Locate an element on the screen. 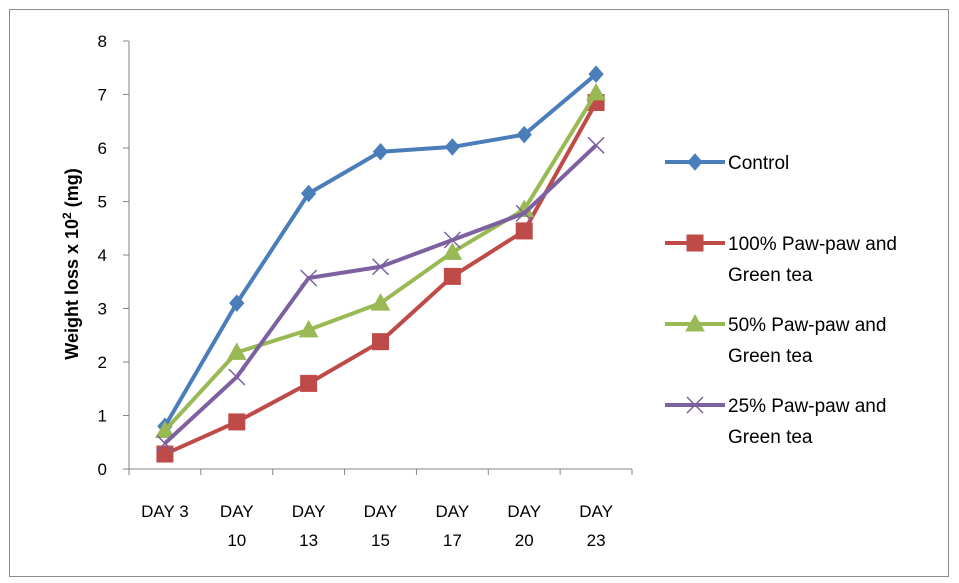 The image size is (959, 583). legend-item: 25% Paw-paw and Green tea is located at coordinates (775, 422).